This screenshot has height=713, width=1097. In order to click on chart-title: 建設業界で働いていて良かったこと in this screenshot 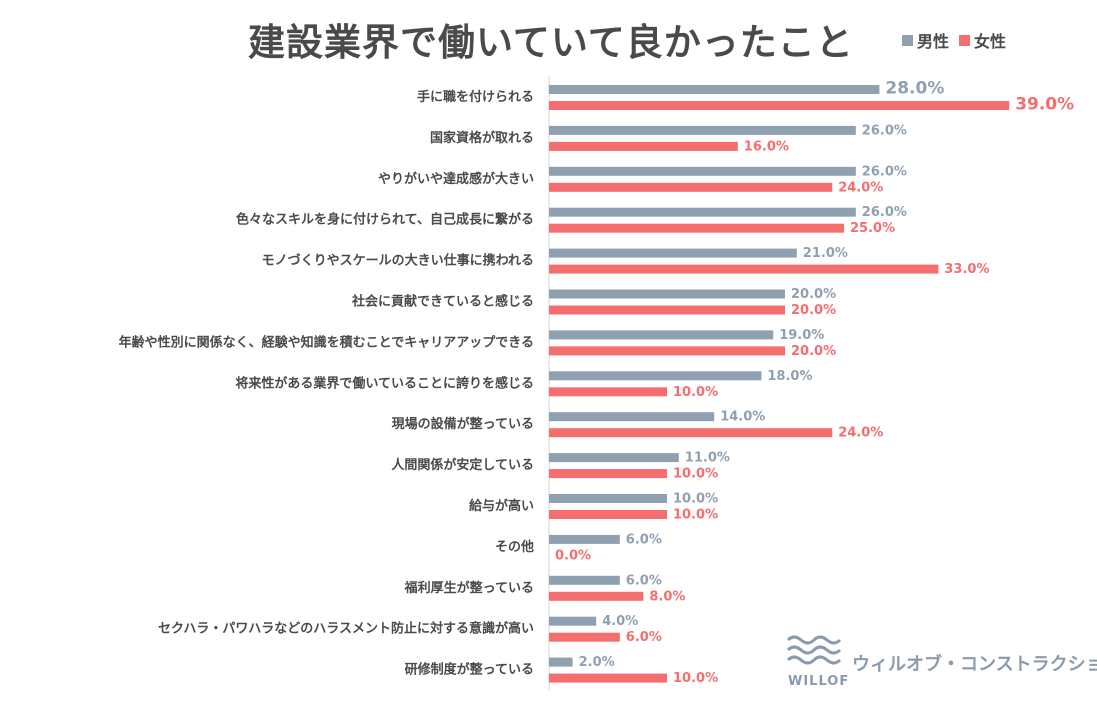, I will do `click(551, 42)`.